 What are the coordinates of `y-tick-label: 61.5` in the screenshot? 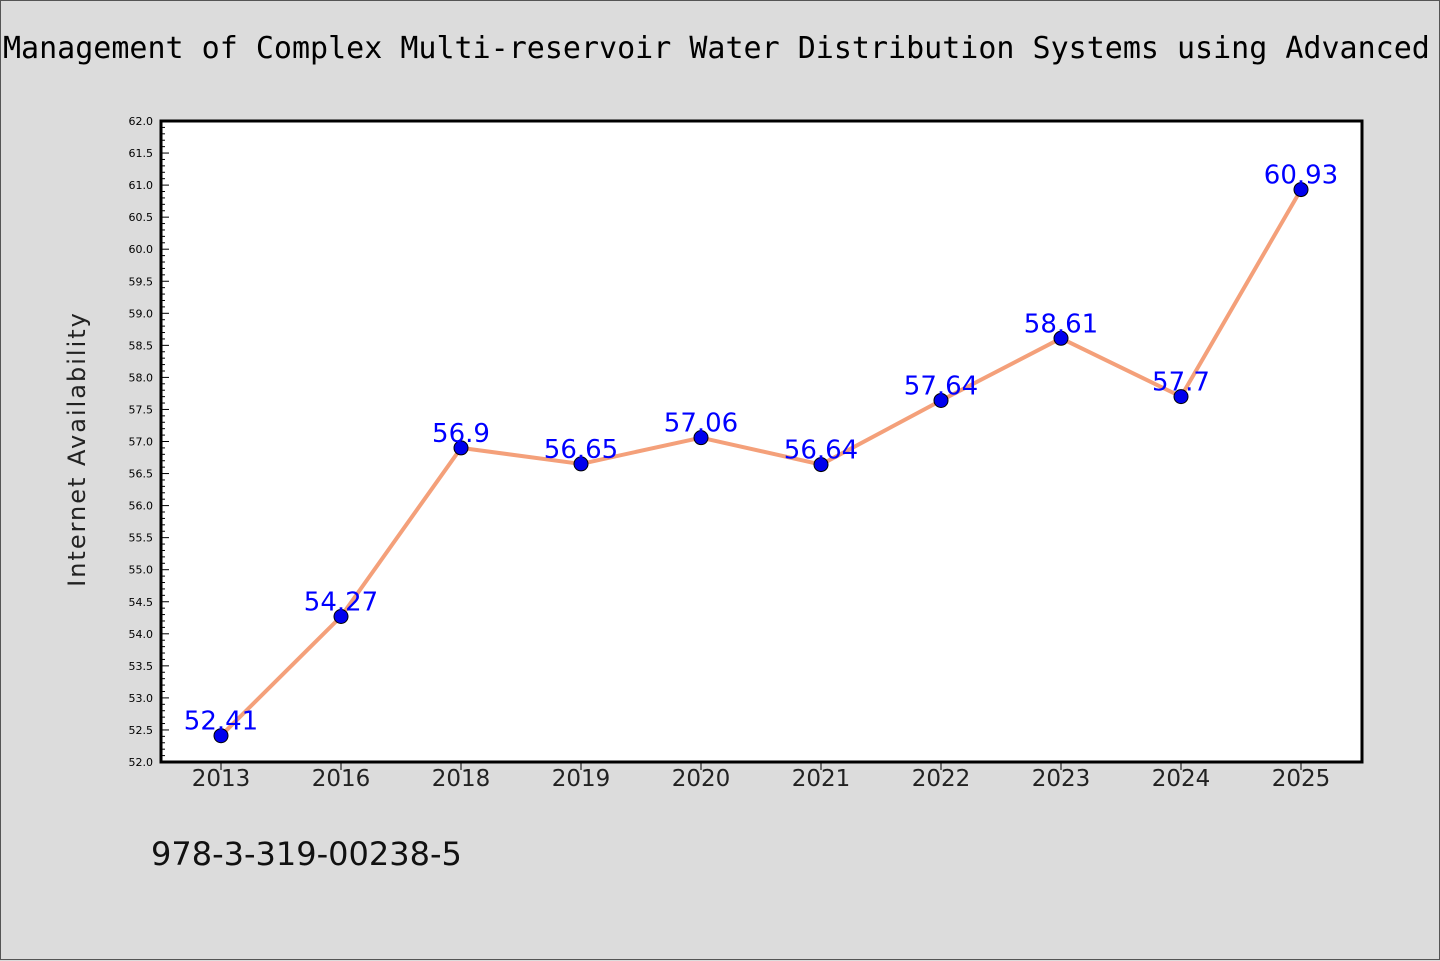 It's located at (141, 153).